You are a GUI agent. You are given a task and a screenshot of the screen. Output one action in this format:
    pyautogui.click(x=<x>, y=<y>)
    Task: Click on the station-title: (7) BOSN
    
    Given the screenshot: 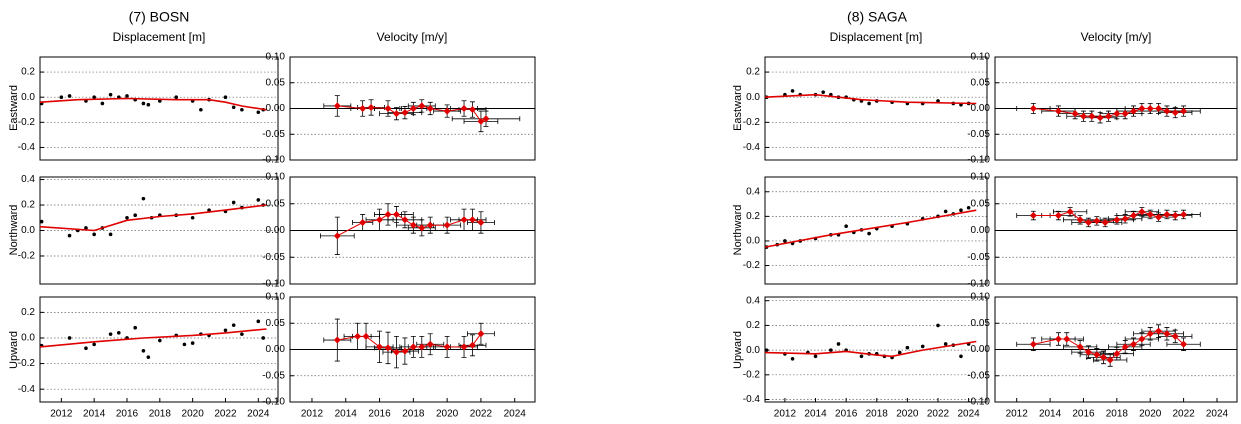 What is the action you would take?
    pyautogui.click(x=159, y=17)
    